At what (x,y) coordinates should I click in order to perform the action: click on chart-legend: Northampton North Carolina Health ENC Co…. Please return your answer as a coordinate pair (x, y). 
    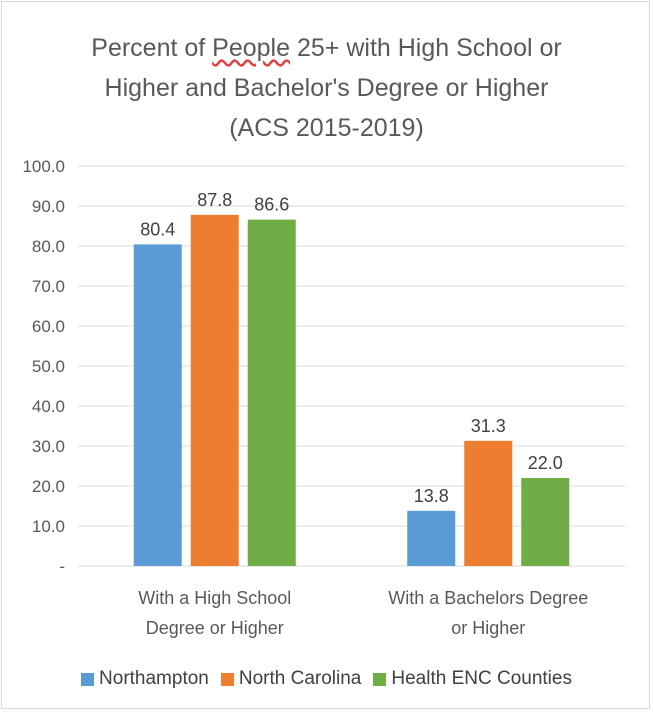
    Looking at the image, I should click on (326, 679).